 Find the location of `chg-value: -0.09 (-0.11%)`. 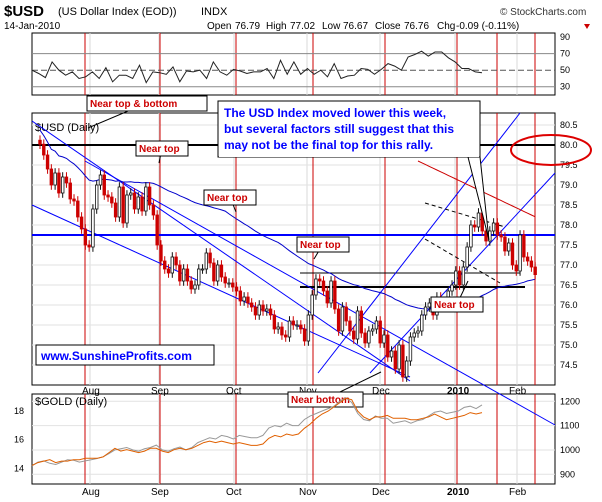

chg-value: -0.09 (-0.11%) is located at coordinates (487, 26).